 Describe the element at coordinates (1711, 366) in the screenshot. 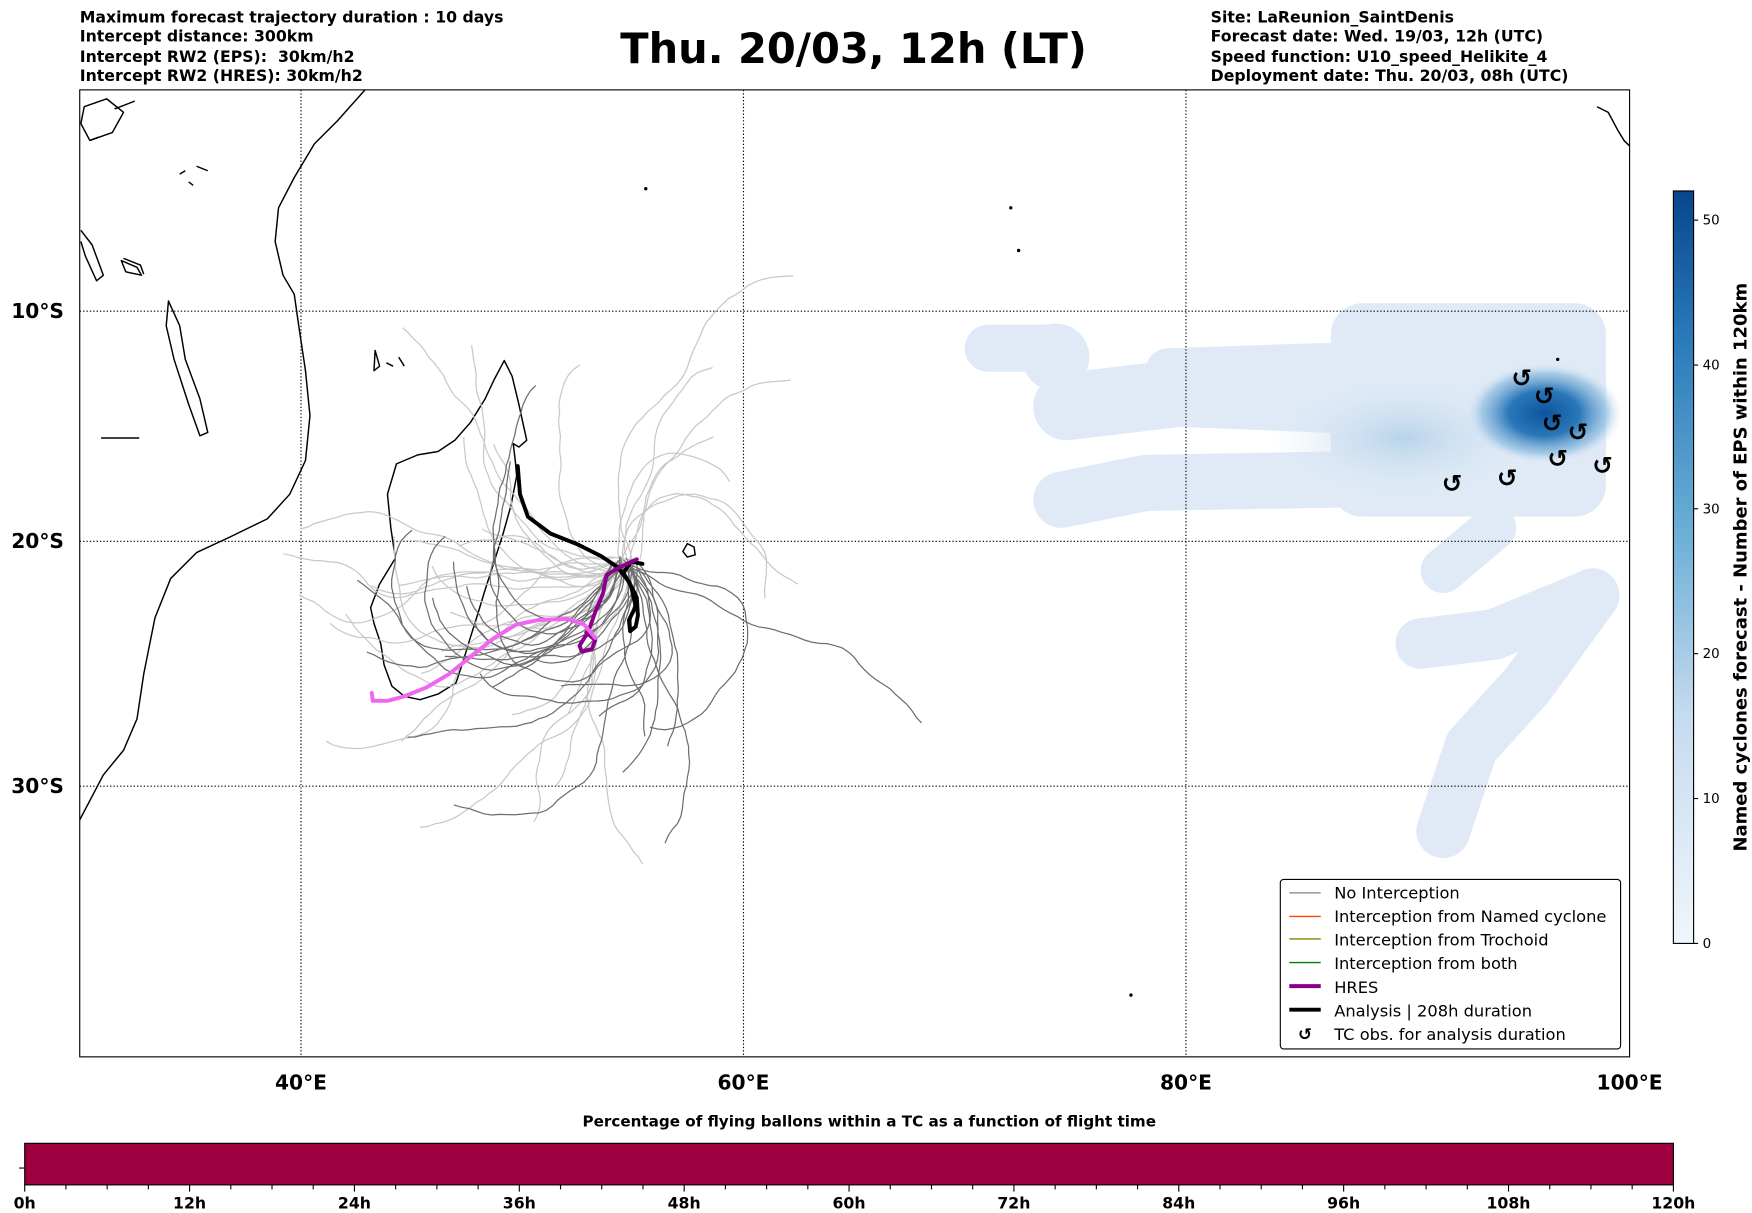

I see `colorbar-tick-label: 40` at that location.